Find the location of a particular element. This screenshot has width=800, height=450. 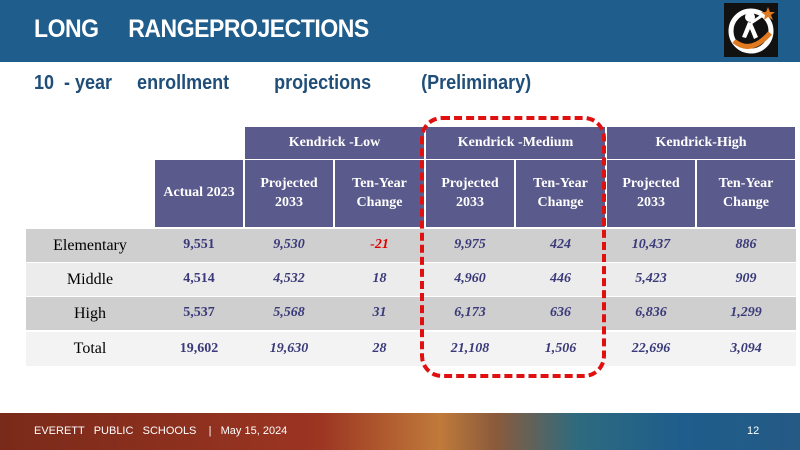

header-high-change: Ten-Year Change is located at coordinates (746, 193).